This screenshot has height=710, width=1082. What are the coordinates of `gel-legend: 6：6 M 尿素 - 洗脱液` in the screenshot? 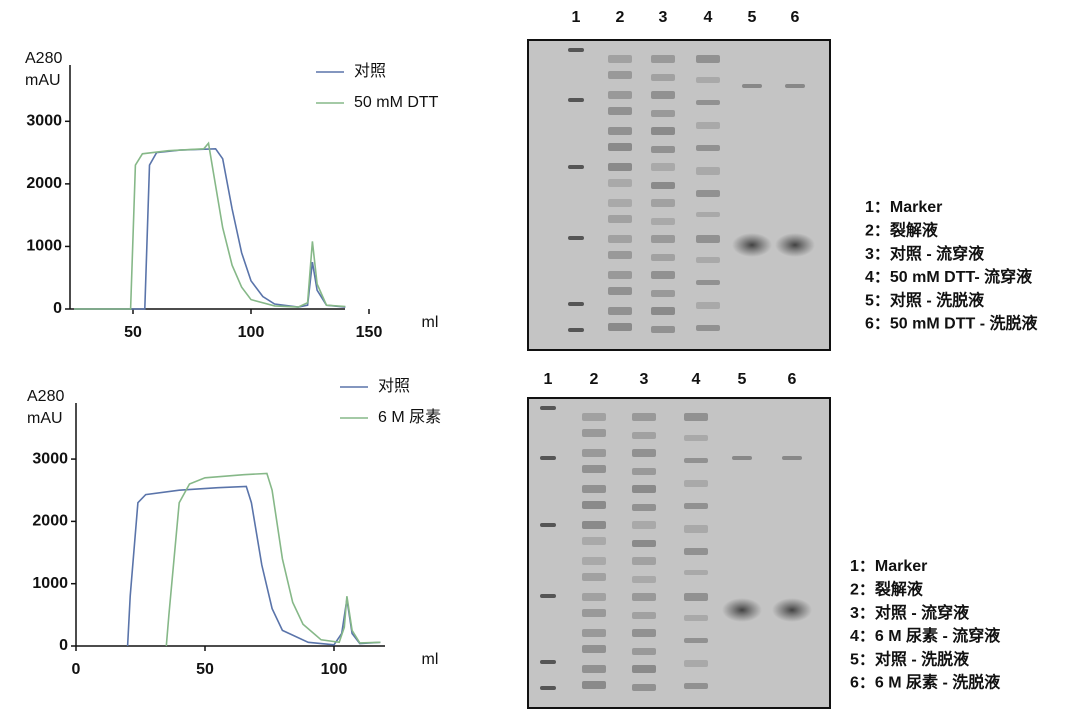 It's located at (925, 682).